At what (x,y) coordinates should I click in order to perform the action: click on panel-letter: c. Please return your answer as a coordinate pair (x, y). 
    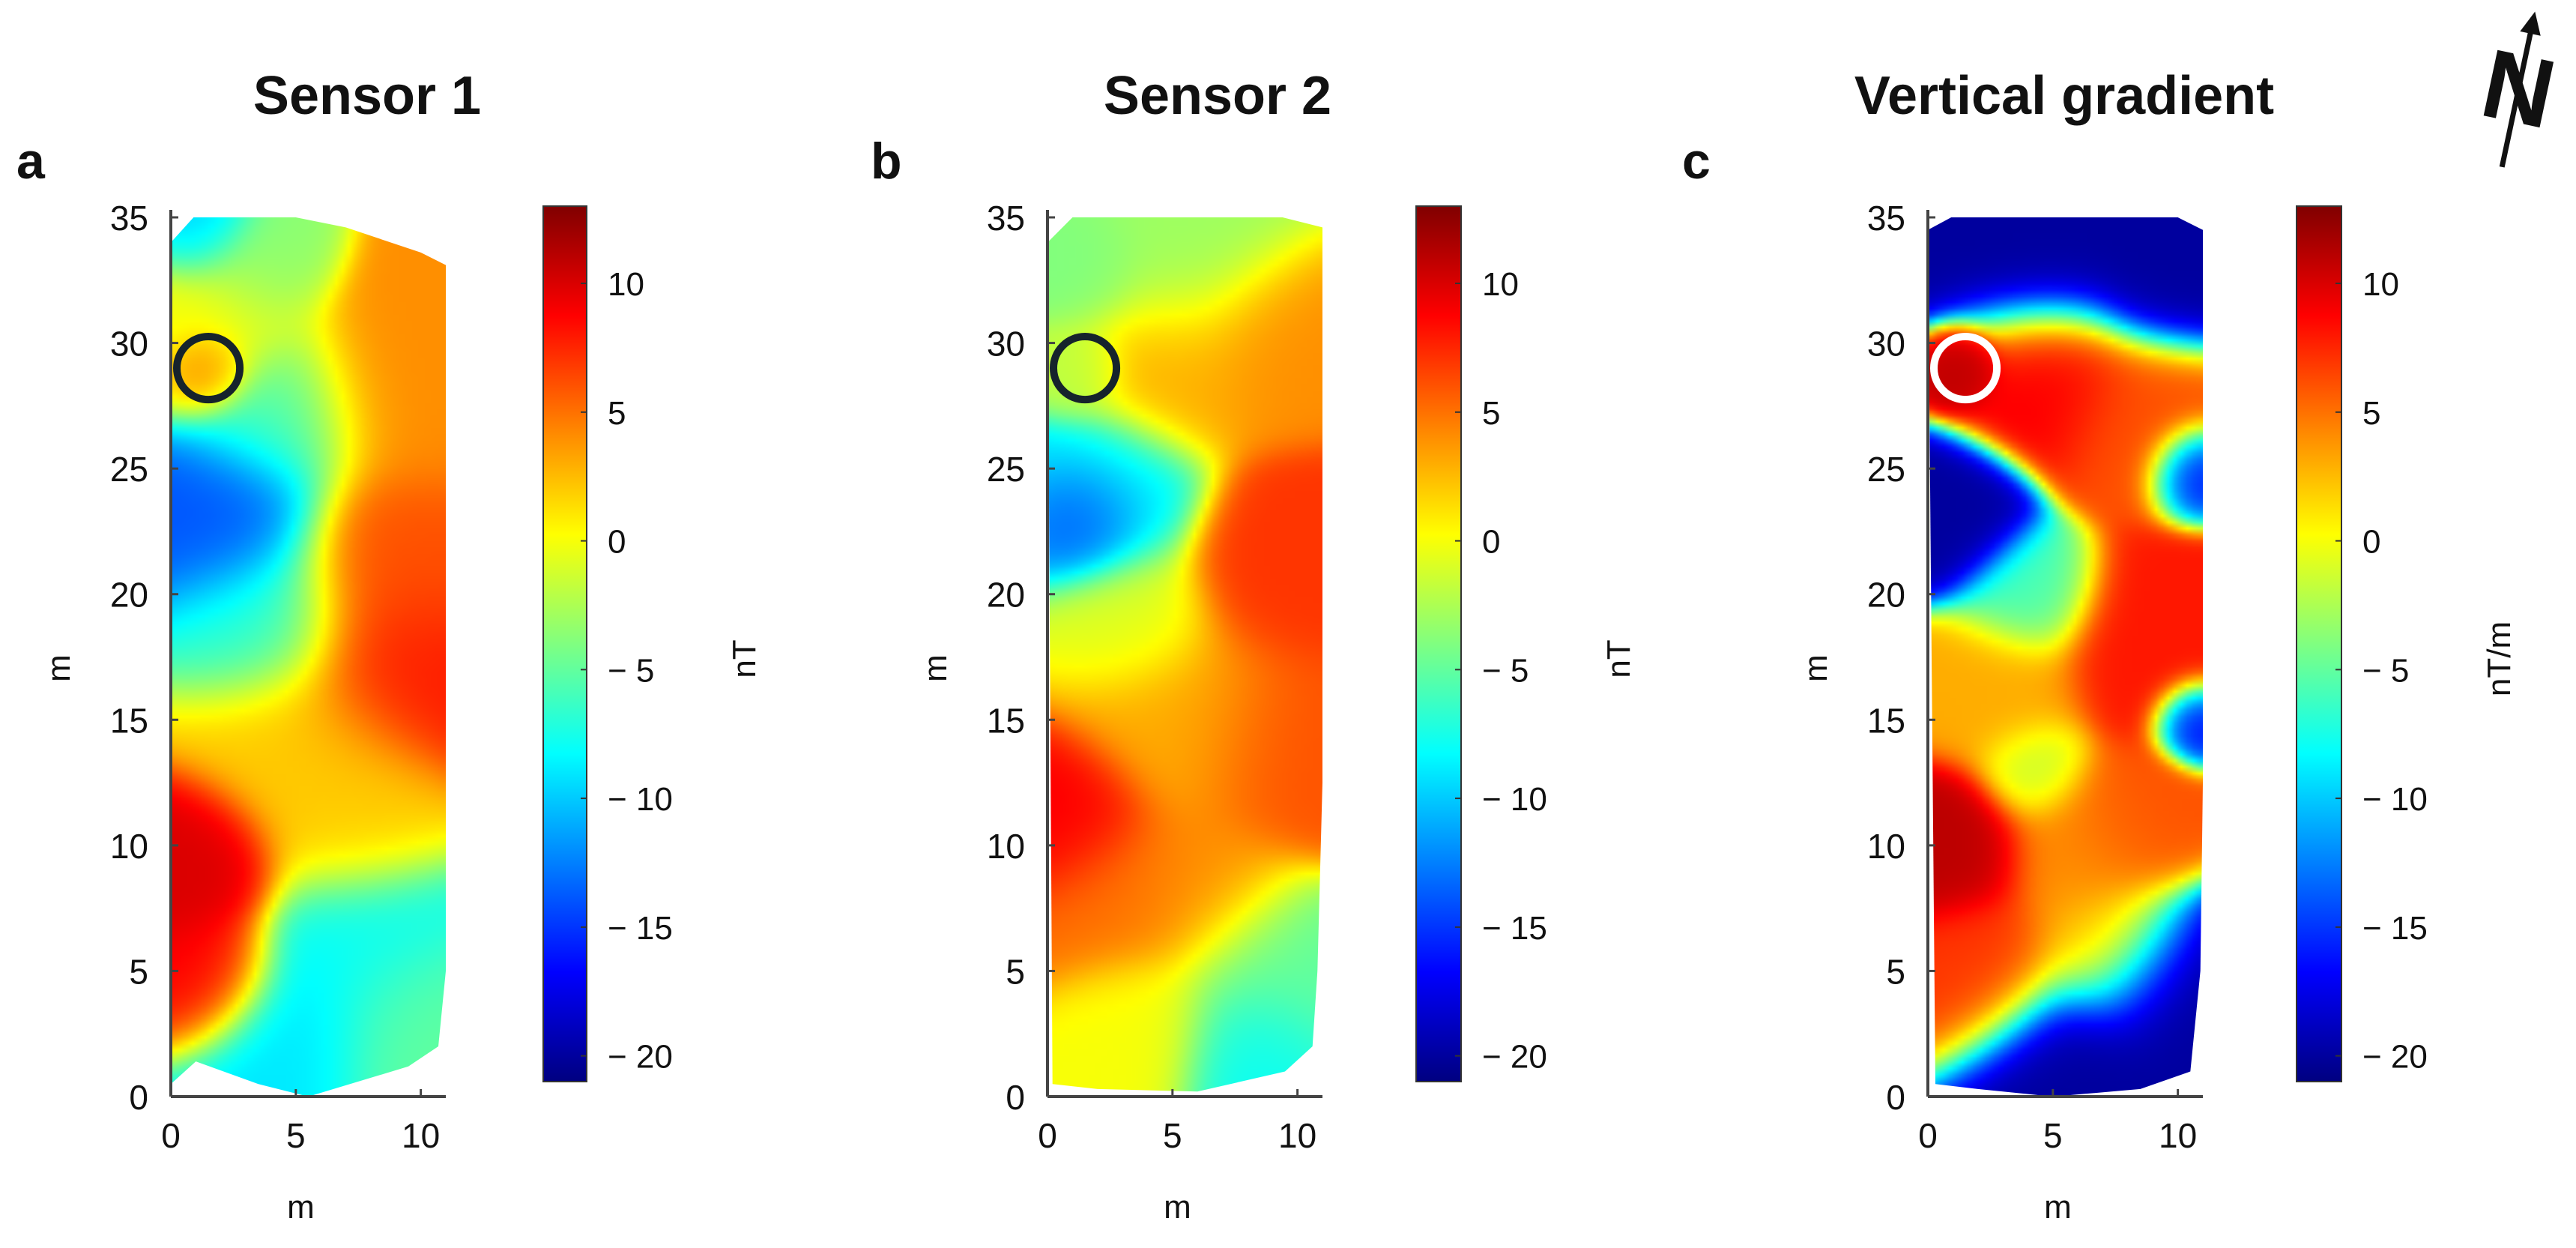
    Looking at the image, I should click on (1696, 161).